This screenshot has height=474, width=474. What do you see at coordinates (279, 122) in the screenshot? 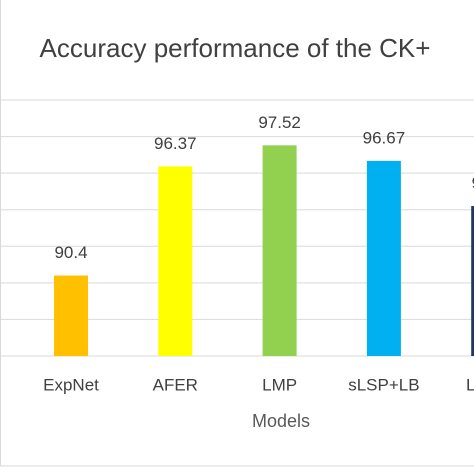
I see `data-label: 97.52` at bounding box center [279, 122].